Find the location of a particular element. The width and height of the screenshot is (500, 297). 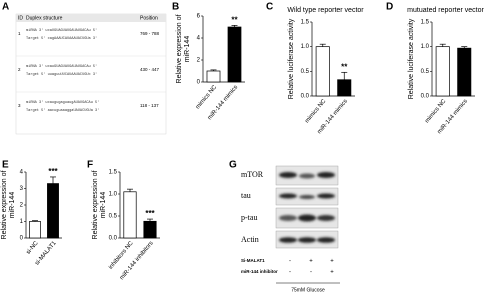

row-id: 3 is located at coordinates (19, 105).